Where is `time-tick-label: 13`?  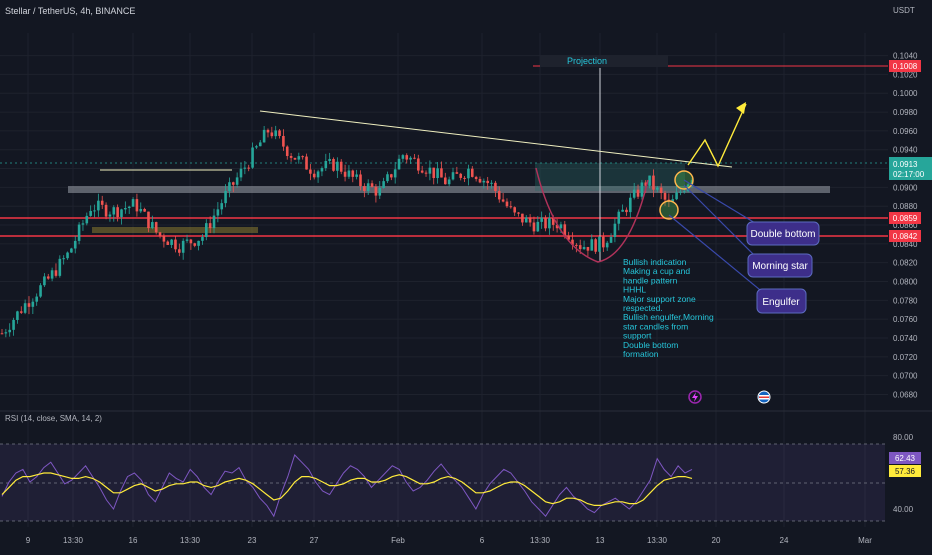 time-tick-label: 13 is located at coordinates (600, 540).